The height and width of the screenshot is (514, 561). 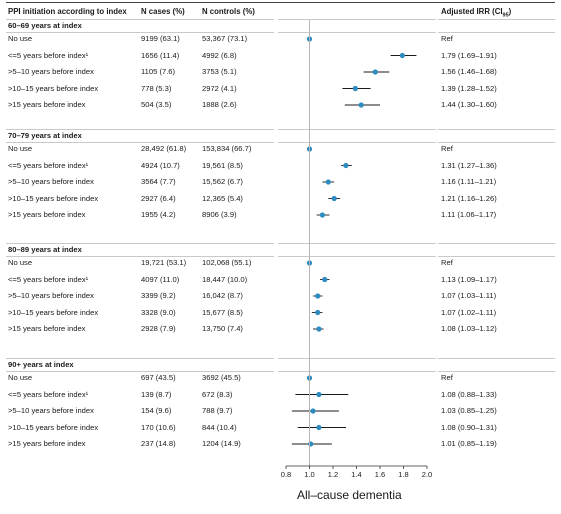 I want to click on row-cases: 2927 (6.4), so click(x=158, y=198).